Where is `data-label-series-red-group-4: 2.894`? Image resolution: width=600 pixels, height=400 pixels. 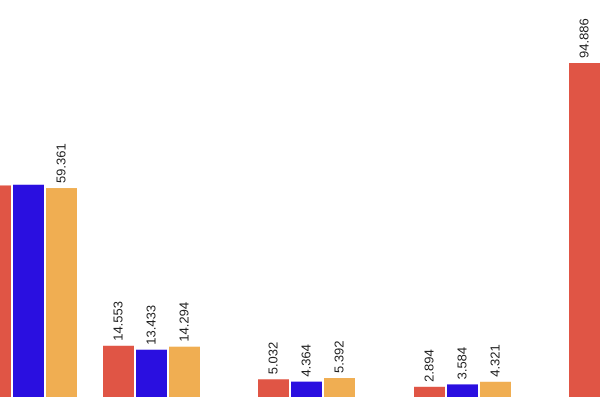
data-label-series-red-group-4: 2.894 is located at coordinates (429, 365).